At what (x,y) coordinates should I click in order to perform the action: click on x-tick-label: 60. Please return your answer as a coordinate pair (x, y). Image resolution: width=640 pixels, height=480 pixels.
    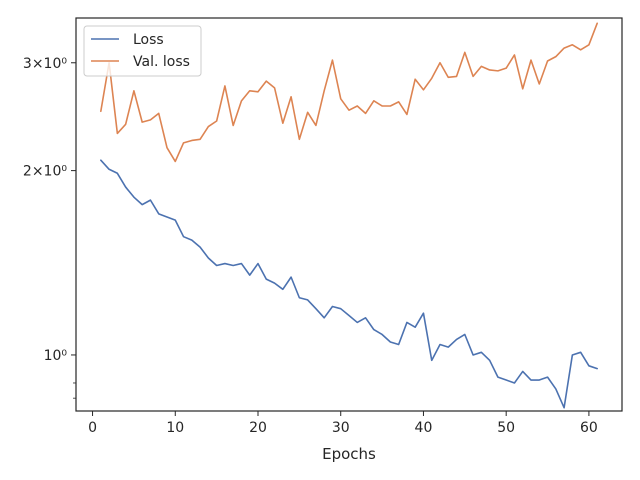
    Looking at the image, I should click on (589, 428).